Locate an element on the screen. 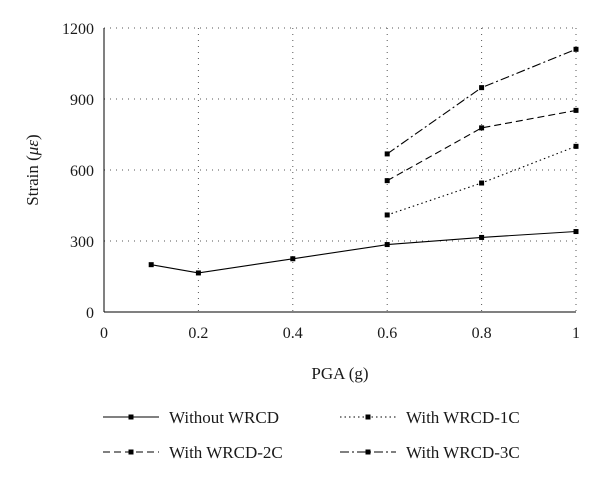 The height and width of the screenshot is (480, 600). x-tick-label: 0.2 is located at coordinates (198, 333).